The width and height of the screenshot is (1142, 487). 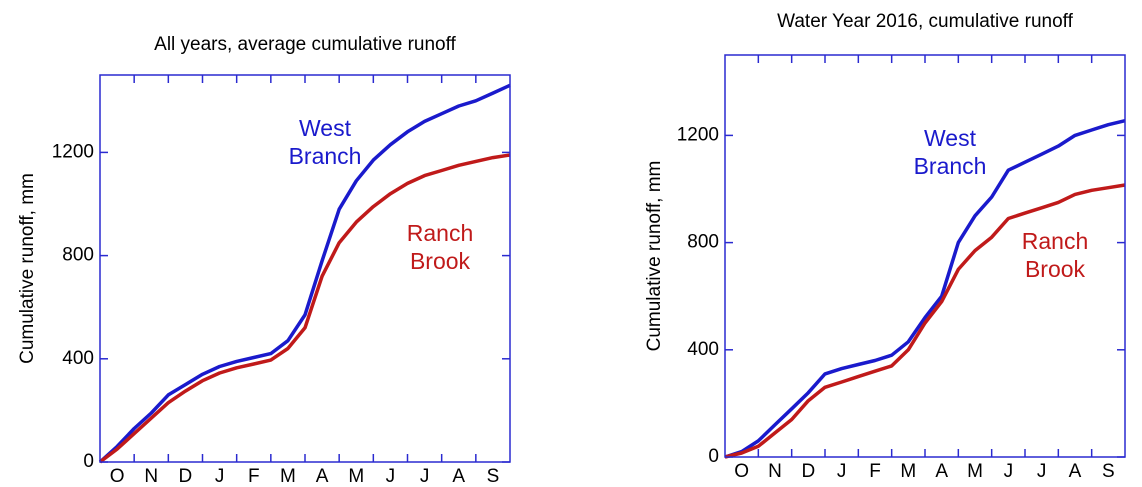 What do you see at coordinates (305, 44) in the screenshot?
I see `chart-title: All years, average cumulative runoff` at bounding box center [305, 44].